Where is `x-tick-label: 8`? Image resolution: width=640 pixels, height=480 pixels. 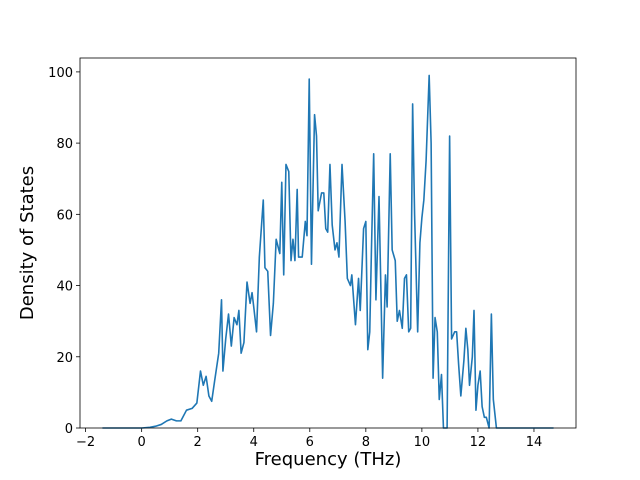 x-tick-label: 8 is located at coordinates (366, 442).